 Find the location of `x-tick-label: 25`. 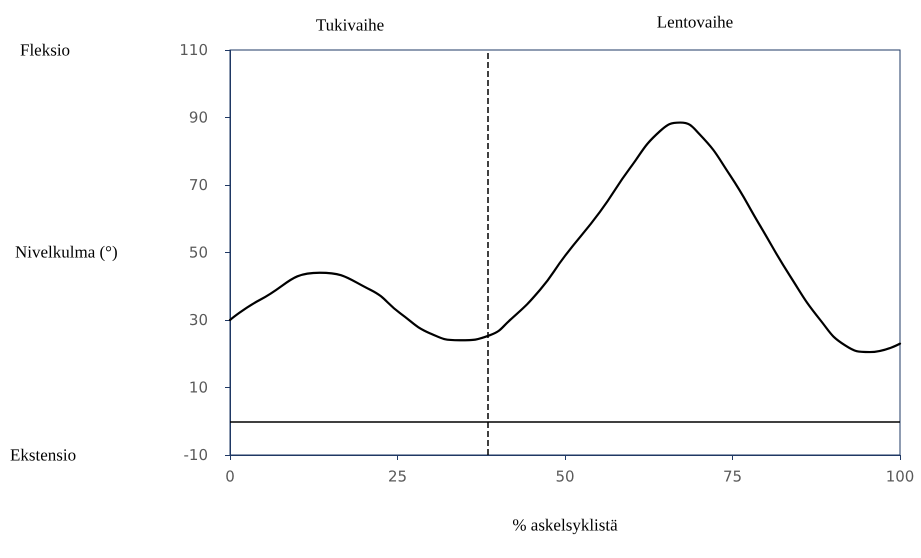

x-tick-label: 25 is located at coordinates (398, 477).